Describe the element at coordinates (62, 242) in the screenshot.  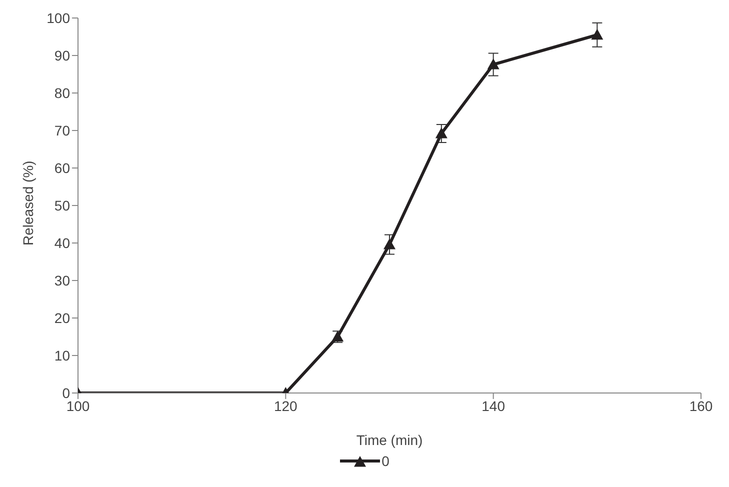
I see `y-tick-label: 40` at that location.